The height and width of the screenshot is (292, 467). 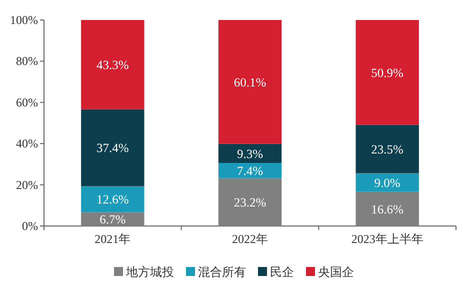 I want to click on data-label: 16.6%, so click(x=387, y=209).